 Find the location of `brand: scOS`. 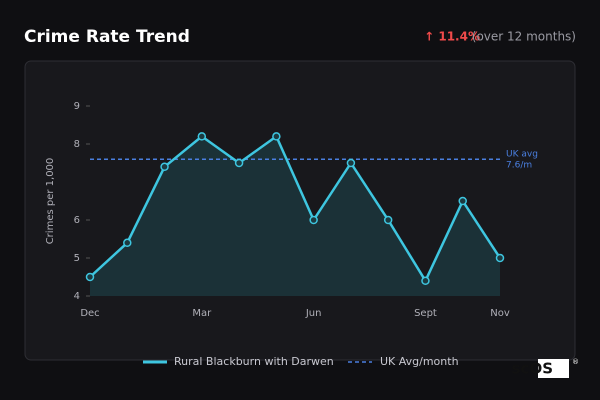

brand: scOS is located at coordinates (532, 369).